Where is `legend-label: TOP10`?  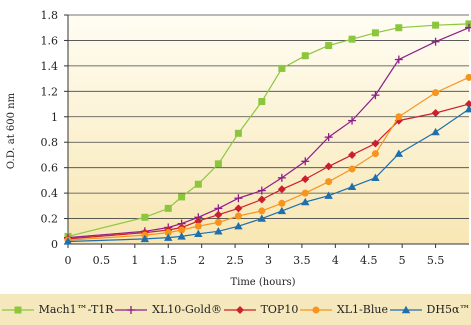 legend-label: TOP10 is located at coordinates (279, 309).